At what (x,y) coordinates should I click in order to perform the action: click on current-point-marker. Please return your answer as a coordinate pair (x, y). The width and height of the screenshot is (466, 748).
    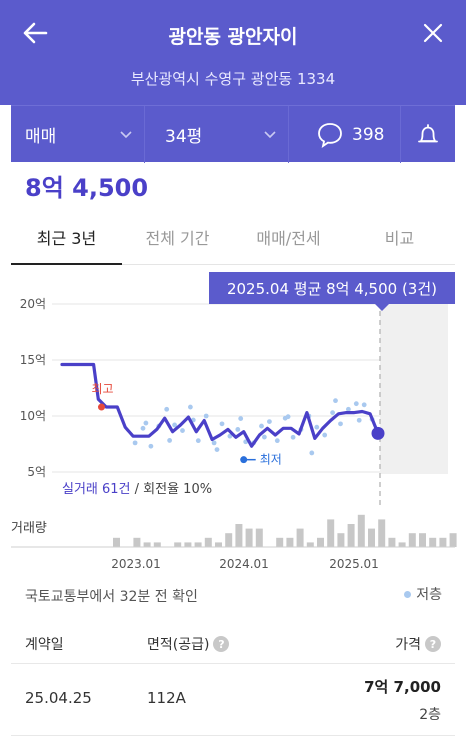
    Looking at the image, I should click on (378, 433).